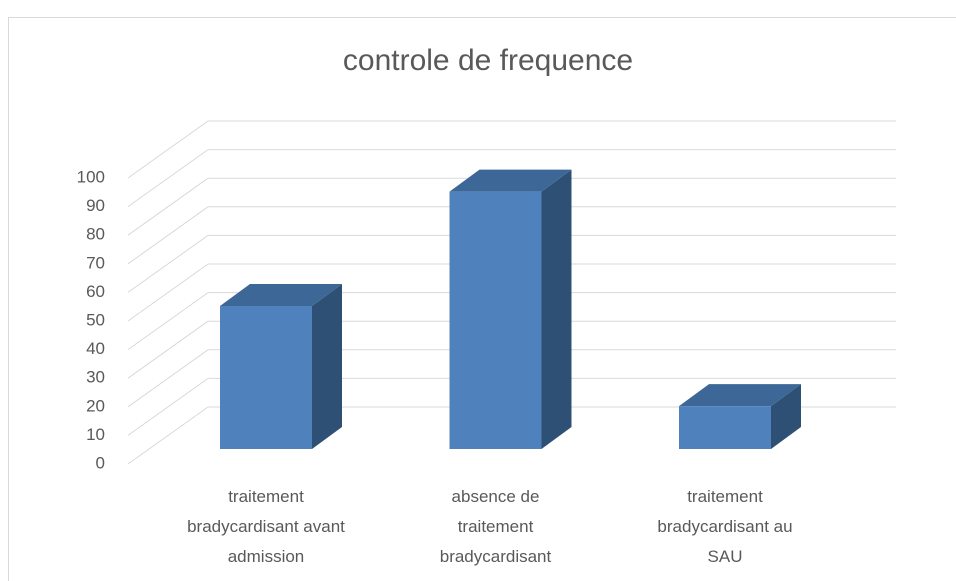 This screenshot has width=956, height=581. Describe the element at coordinates (95, 348) in the screenshot. I see `y-tick-label: 40` at that location.